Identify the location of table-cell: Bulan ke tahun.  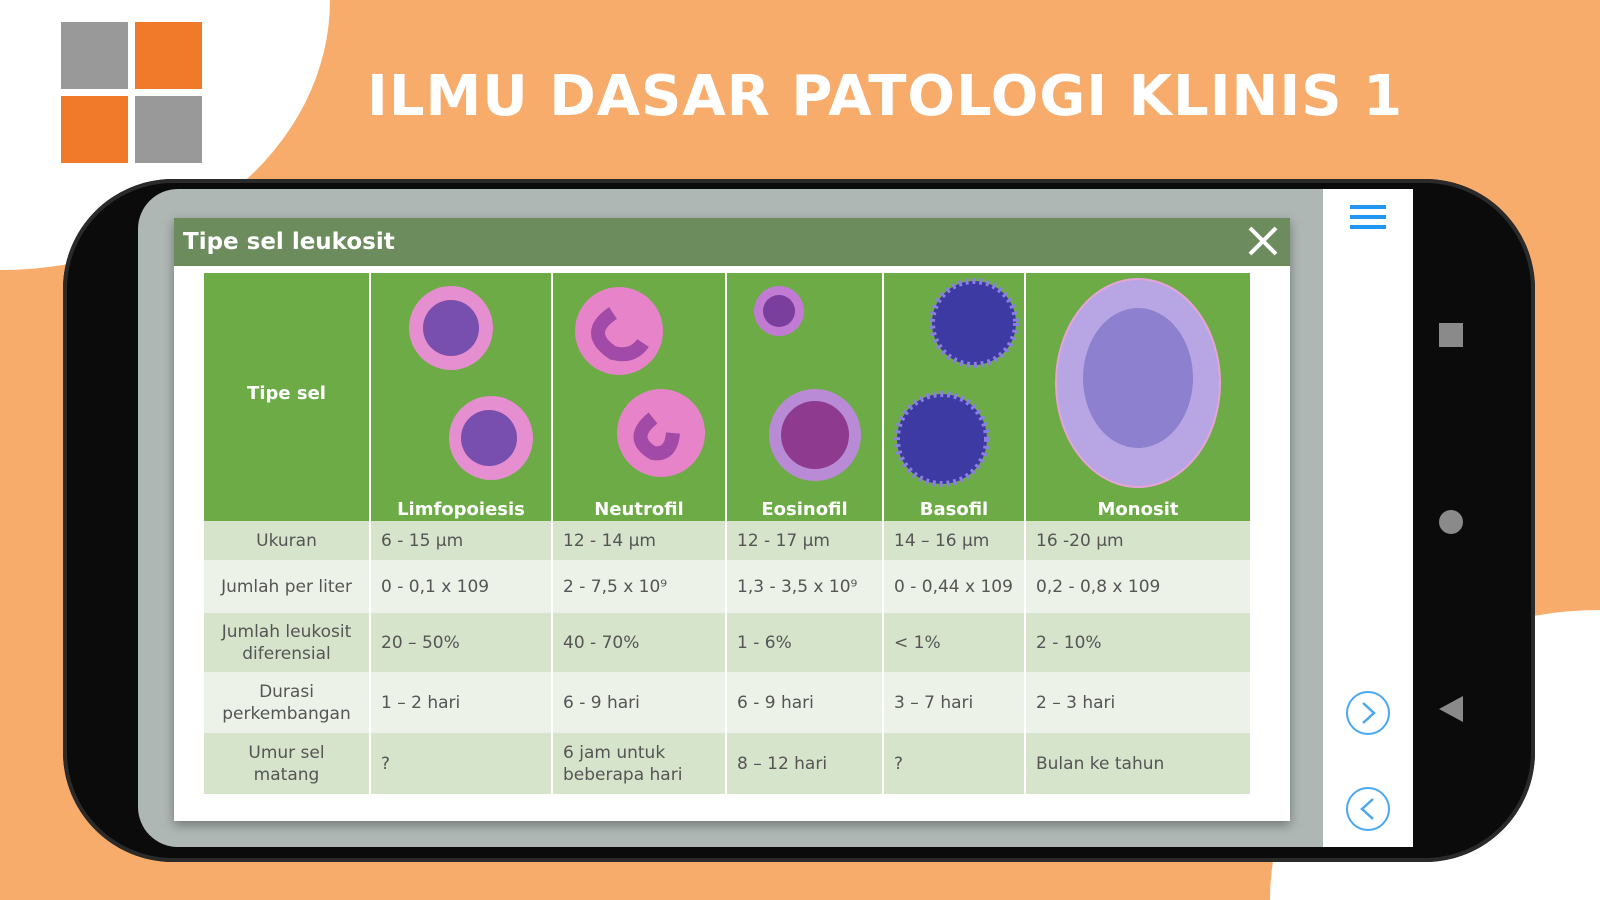
(1137, 763).